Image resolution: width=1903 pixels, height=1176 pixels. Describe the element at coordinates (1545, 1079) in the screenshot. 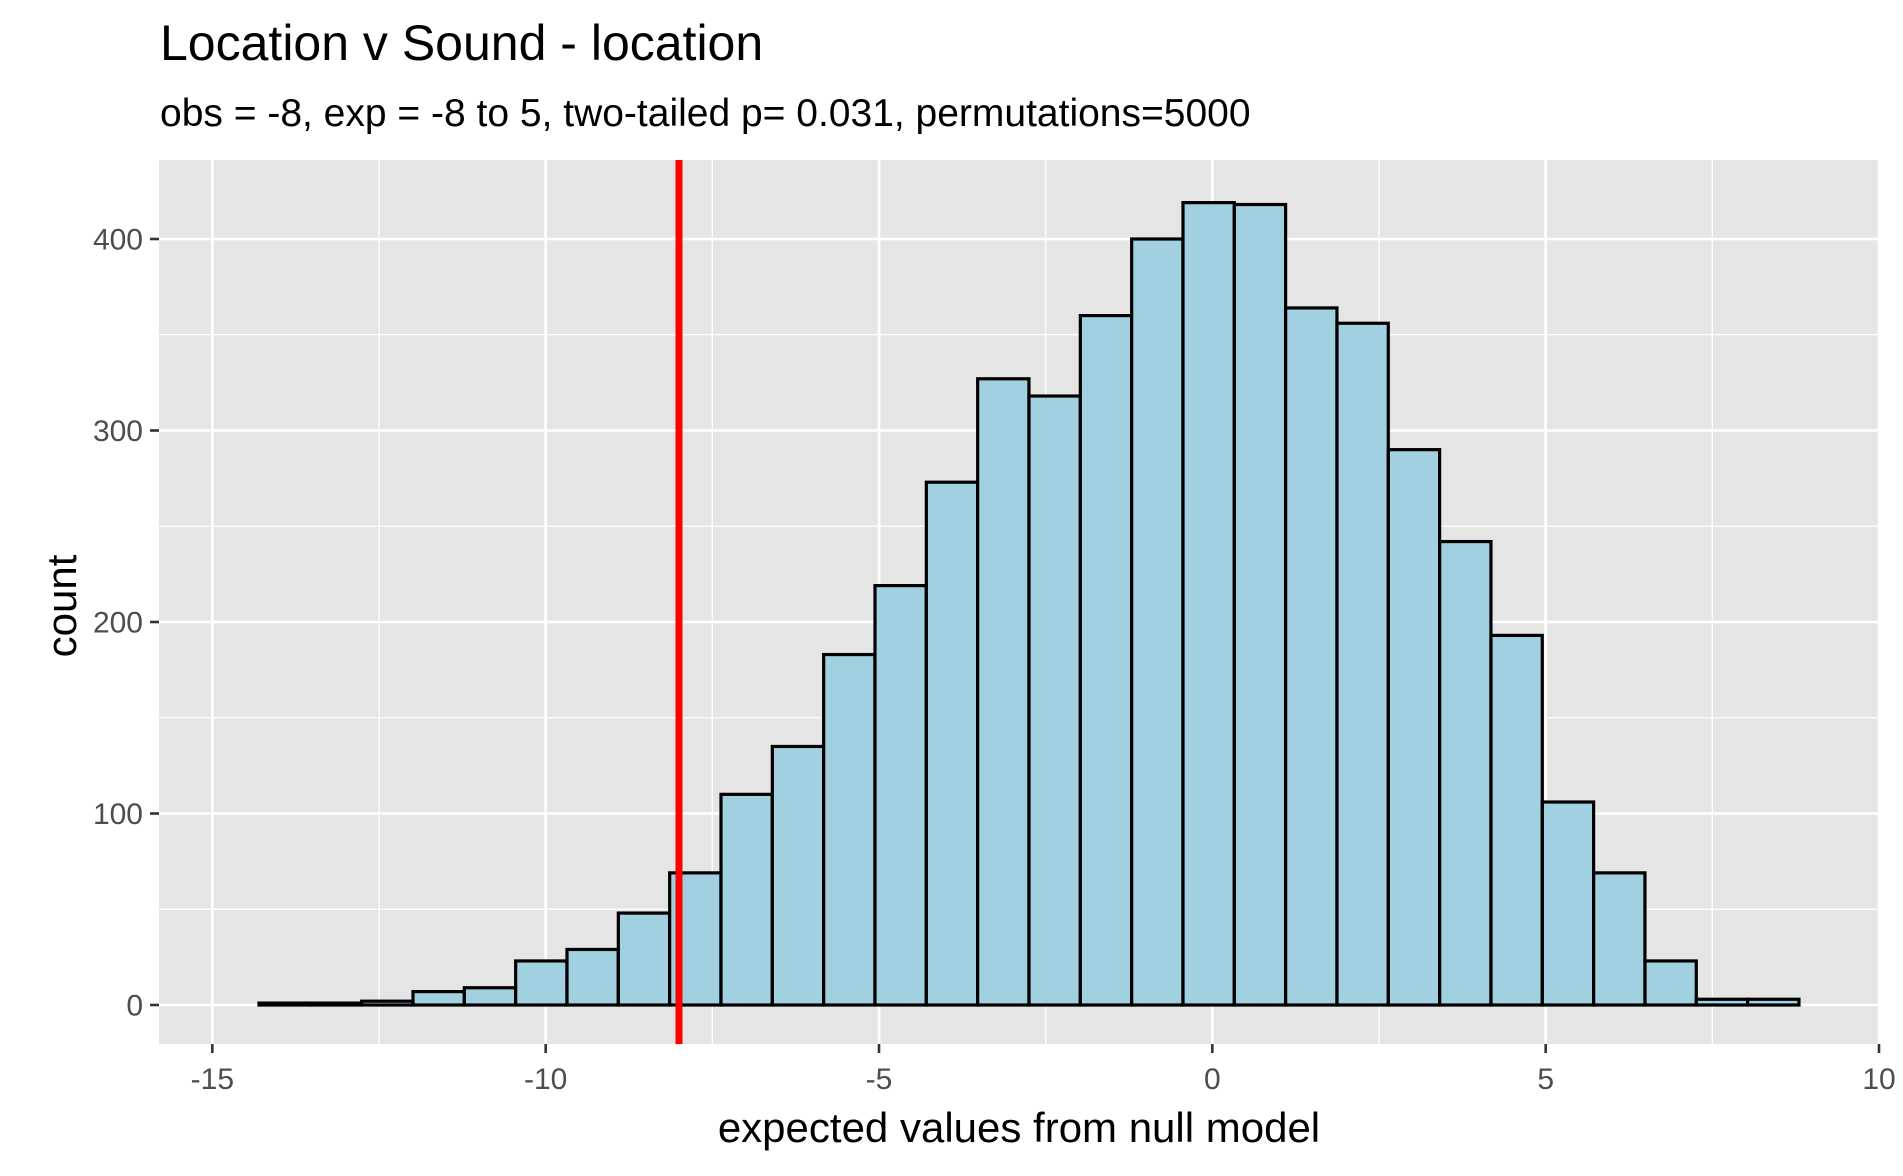

I see `x-tick-label: 5` at that location.